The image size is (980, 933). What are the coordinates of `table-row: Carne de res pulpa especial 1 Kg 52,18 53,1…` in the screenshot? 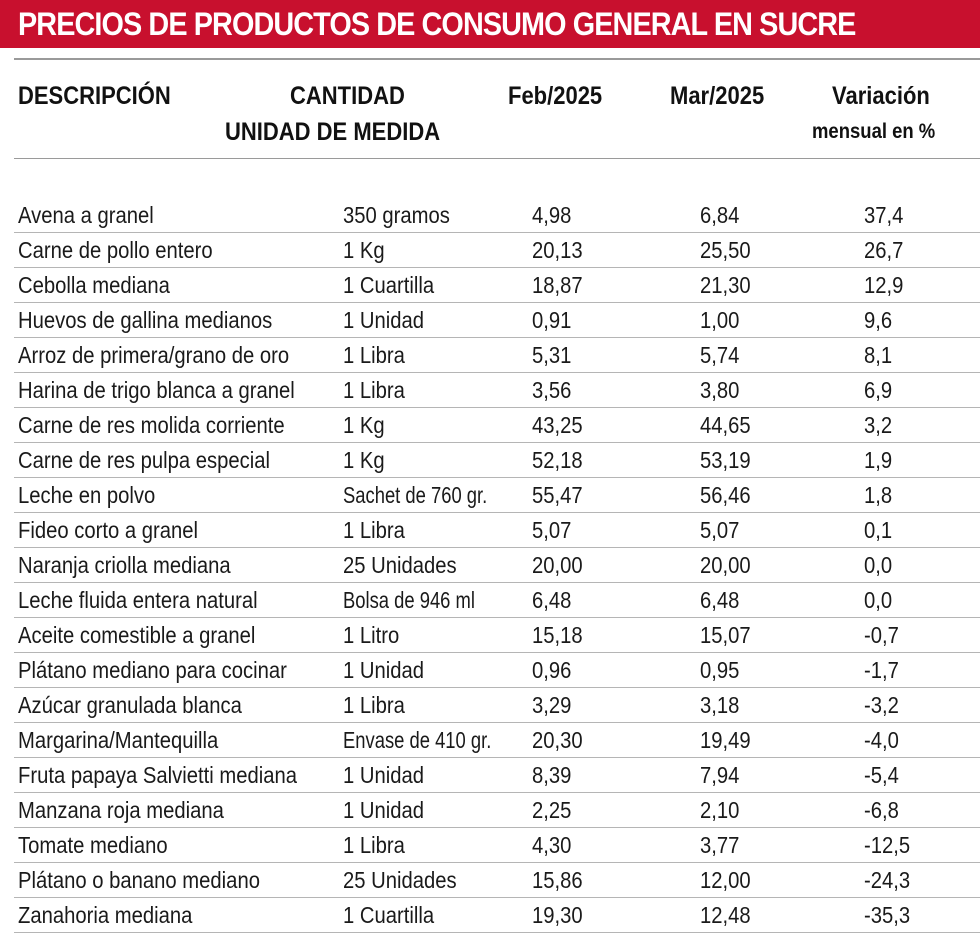 It's located at (497, 460).